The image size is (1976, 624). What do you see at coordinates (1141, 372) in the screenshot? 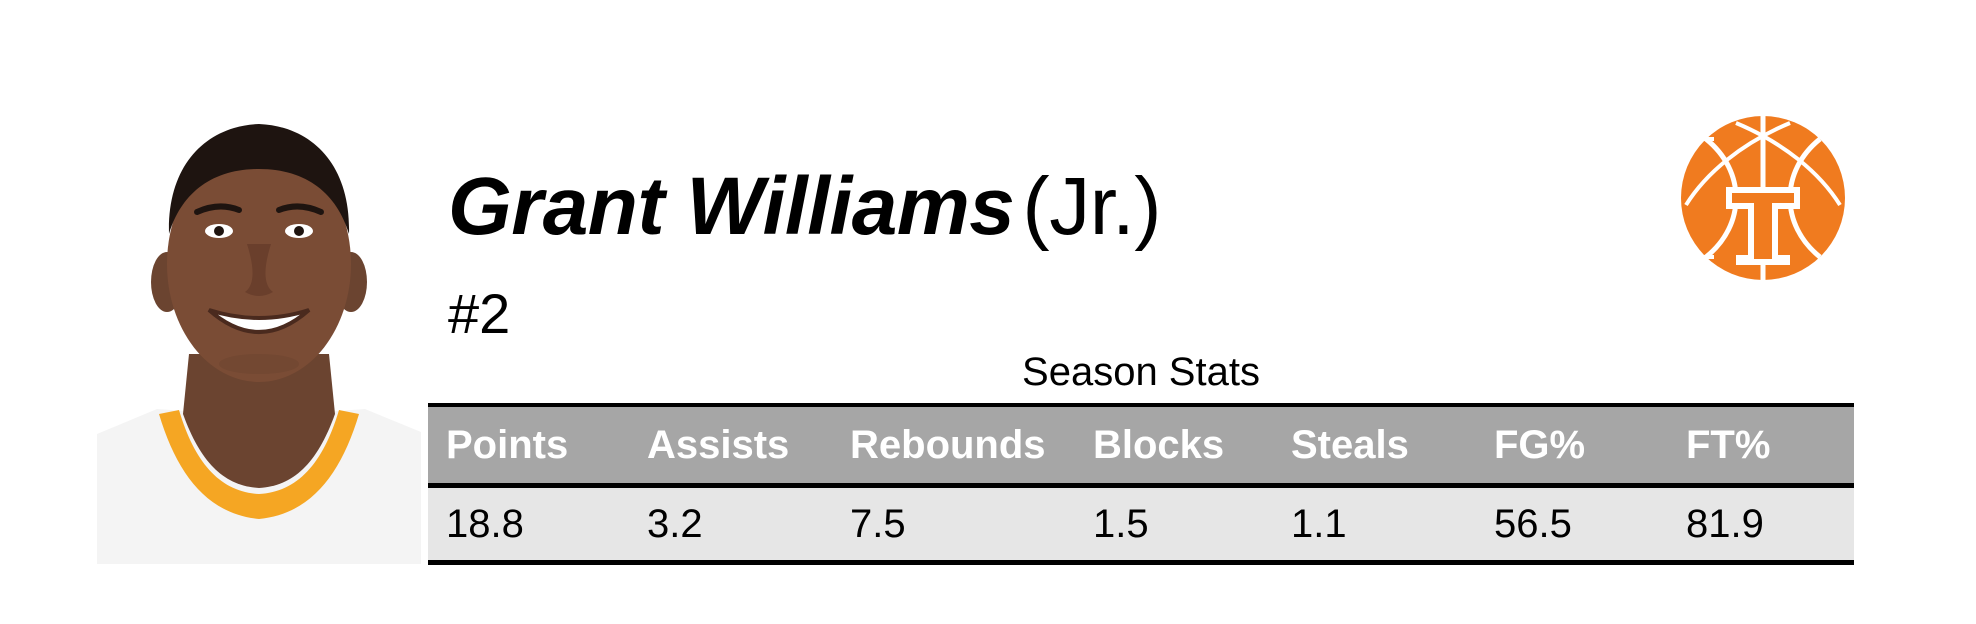
I see `stats-caption: Season Stats` at bounding box center [1141, 372].